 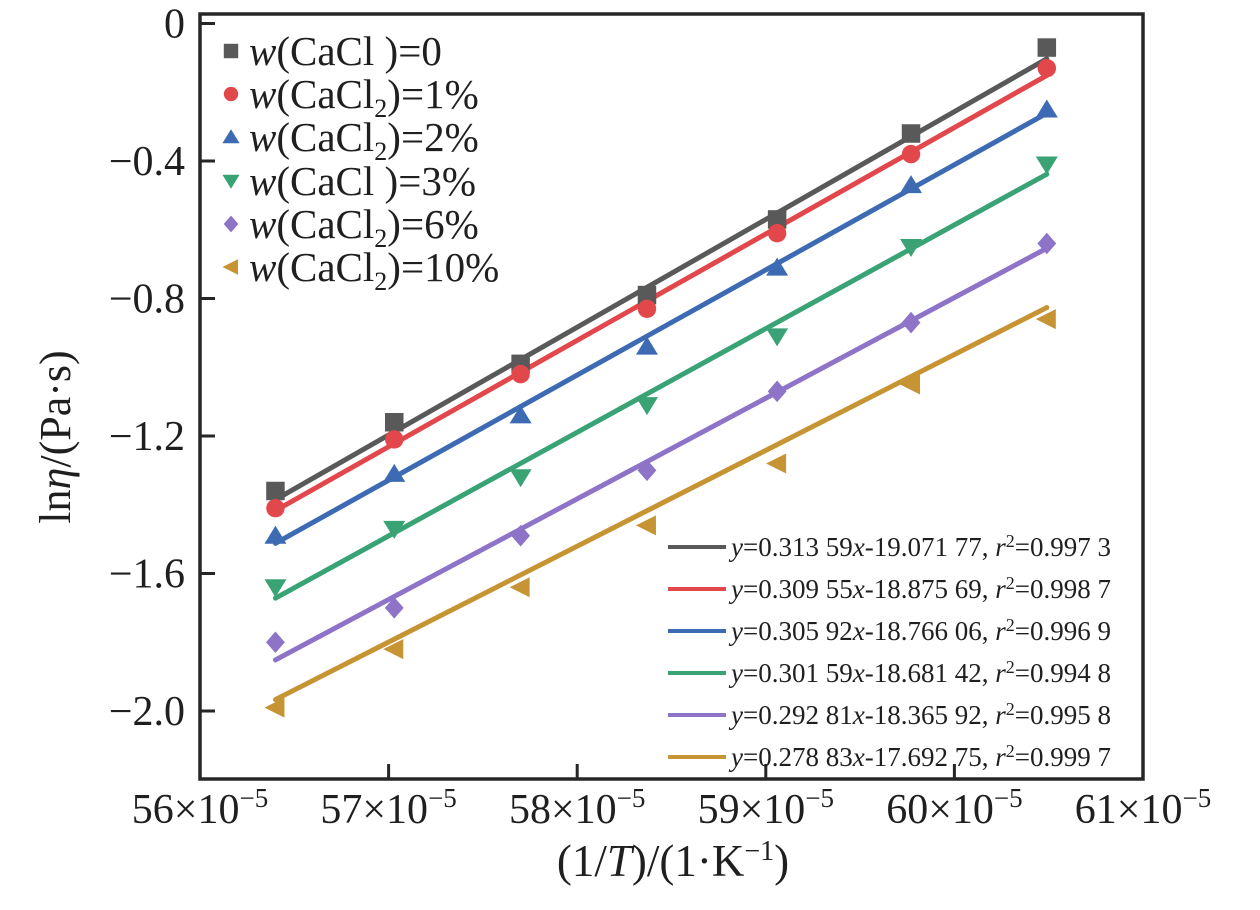 I want to click on x-tick-label-3: 59×10⁻⁵, so click(x=766, y=808).